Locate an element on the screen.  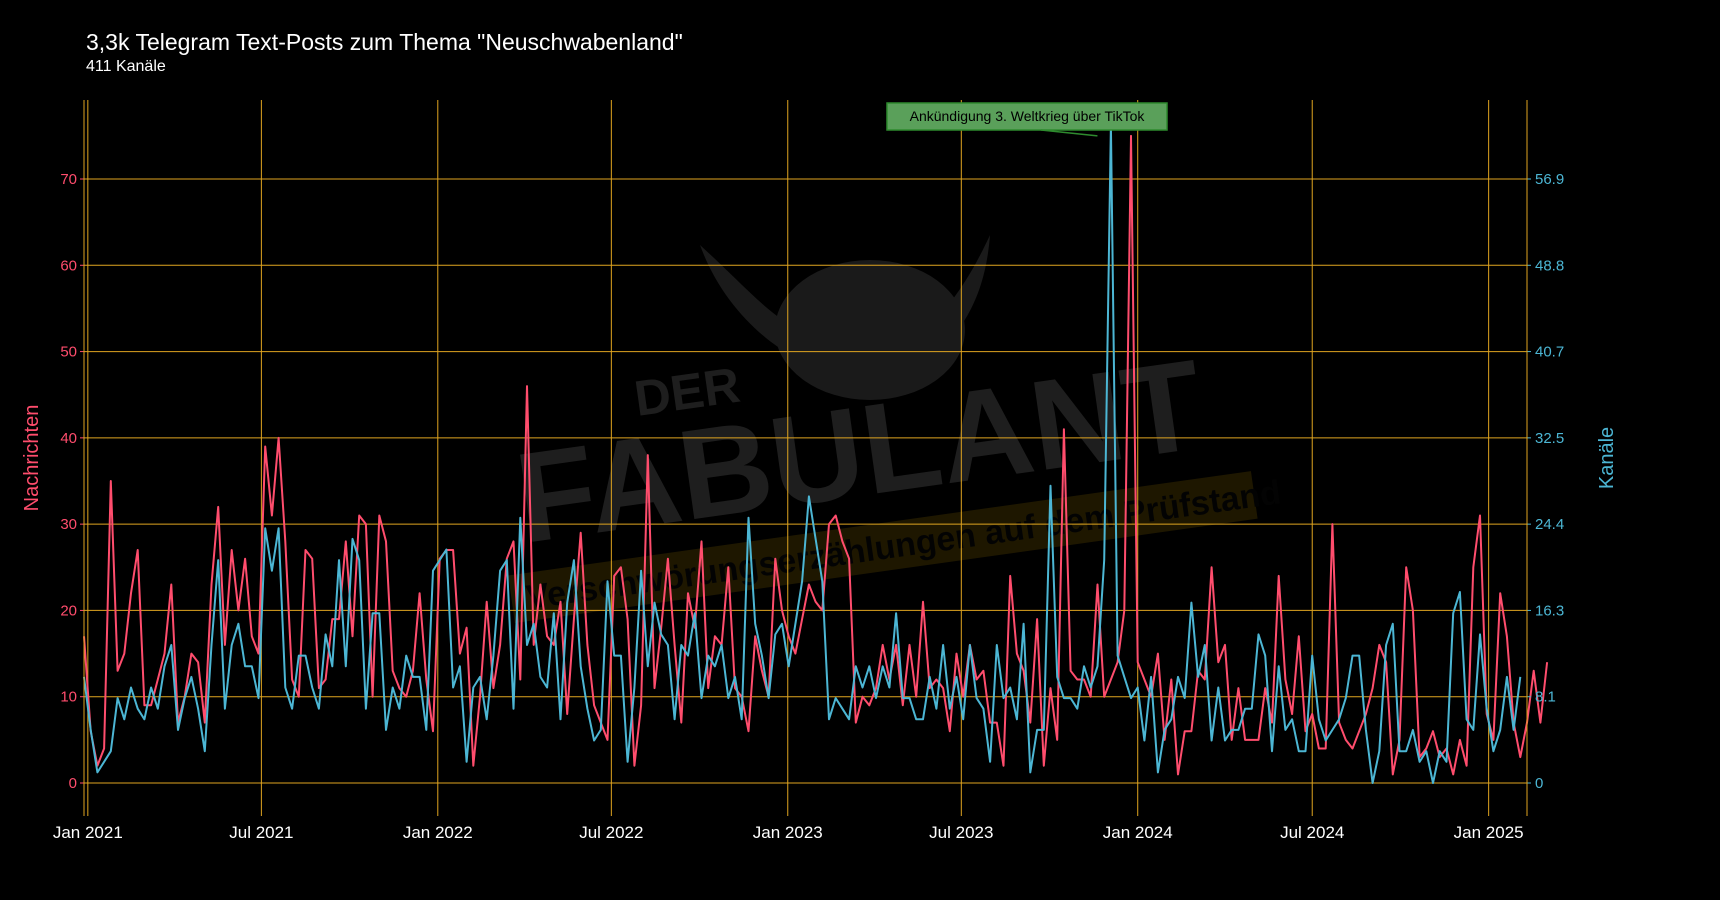
y-right-tick-label: 56.9 is located at coordinates (1549, 179).